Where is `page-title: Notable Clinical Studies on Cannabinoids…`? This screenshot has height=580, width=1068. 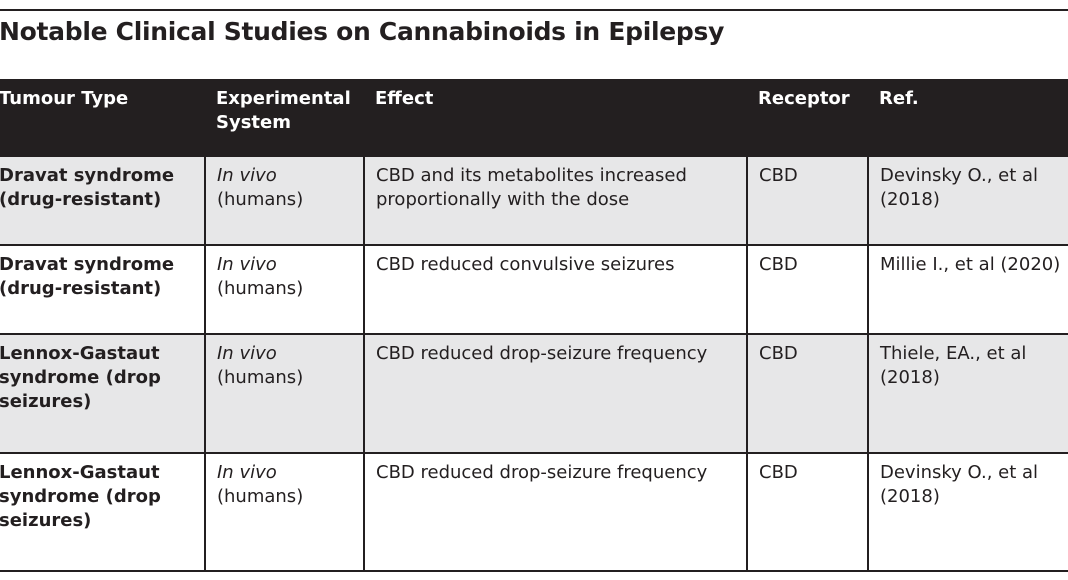 page-title: Notable Clinical Studies on Cannabinoids… is located at coordinates (362, 31).